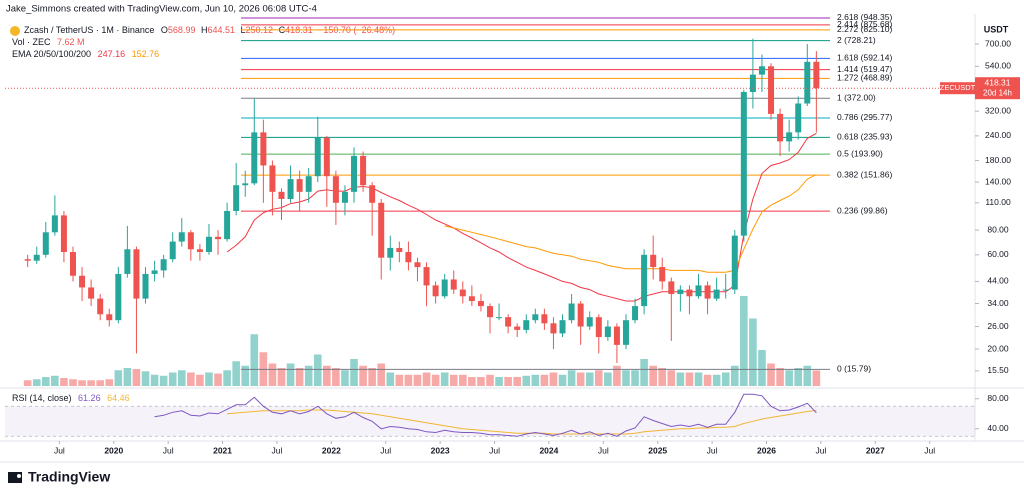 The height and width of the screenshot is (502, 1024). Describe the element at coordinates (997, 92) in the screenshot. I see `price-tag-countdown: 20d 14h` at that location.